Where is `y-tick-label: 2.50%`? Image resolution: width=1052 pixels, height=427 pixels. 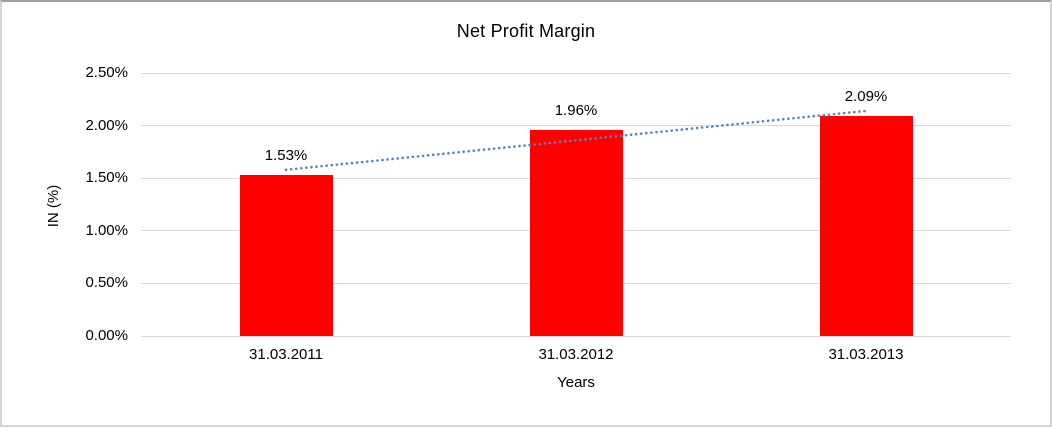
y-tick-label: 2.50% is located at coordinates (106, 72).